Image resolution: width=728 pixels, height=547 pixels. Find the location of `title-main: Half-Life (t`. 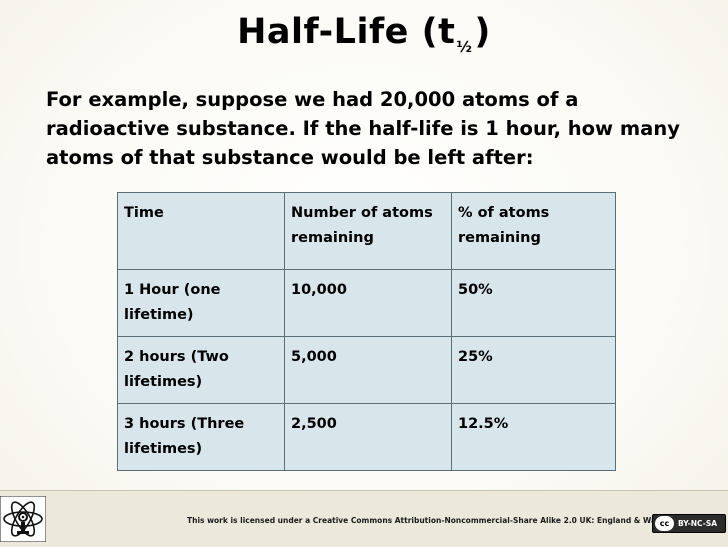

title-main: Half-Life (t is located at coordinates (346, 32).